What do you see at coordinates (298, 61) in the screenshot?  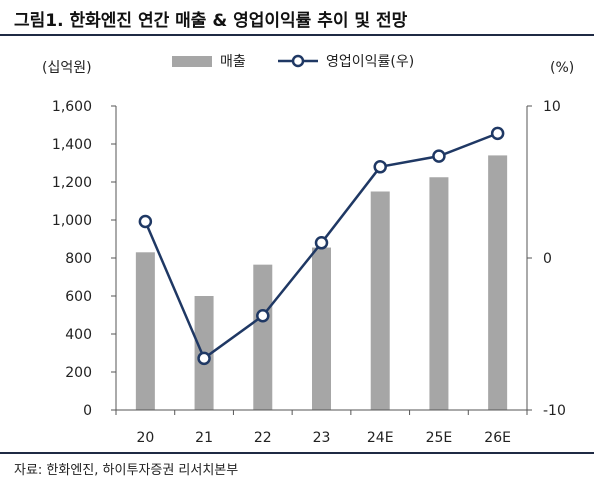 I see `legend-line-marker` at bounding box center [298, 61].